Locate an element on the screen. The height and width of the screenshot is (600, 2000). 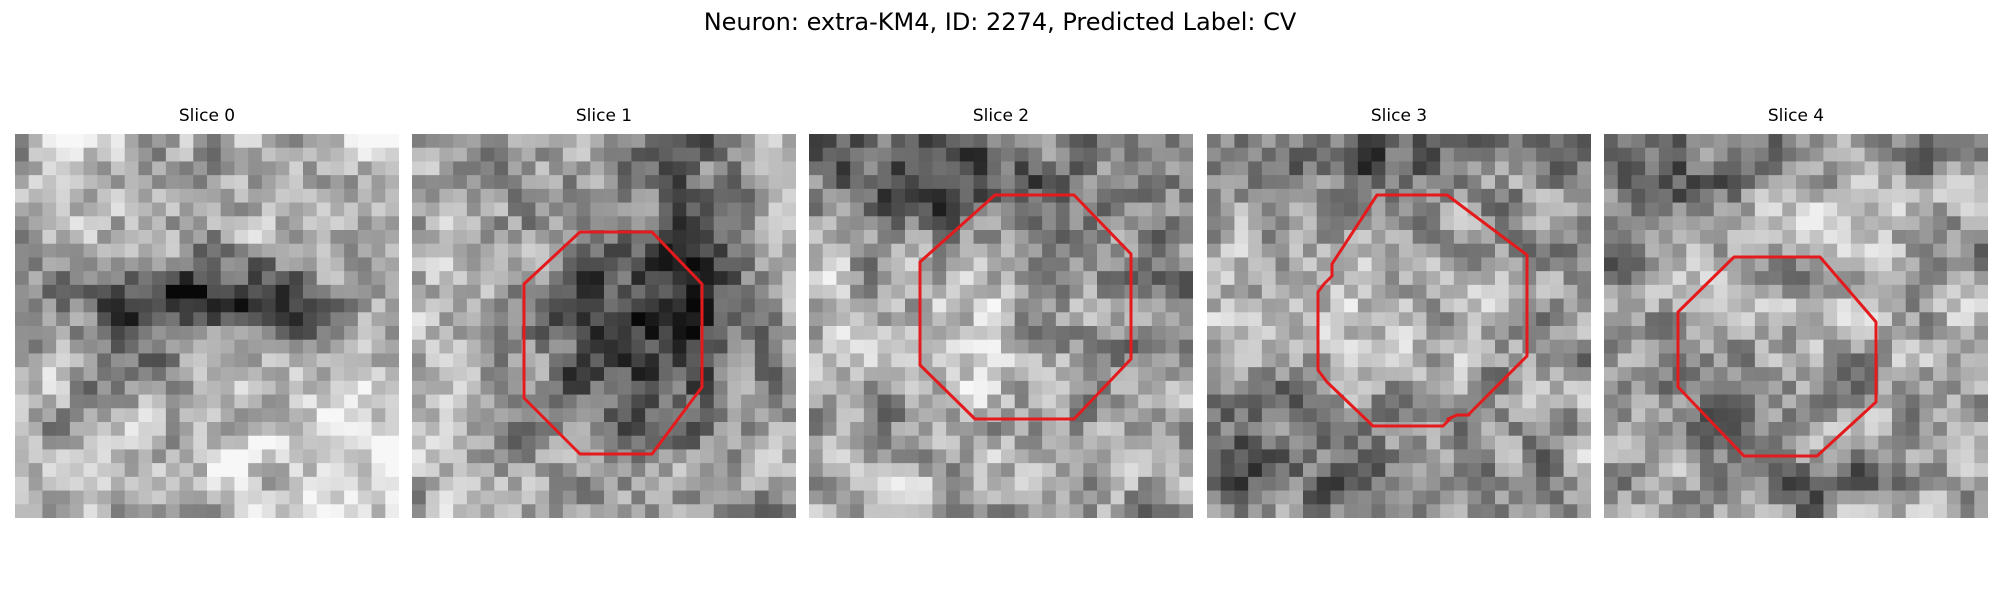
slice-panel-2: Slice 2 is located at coordinates (1001, 312).